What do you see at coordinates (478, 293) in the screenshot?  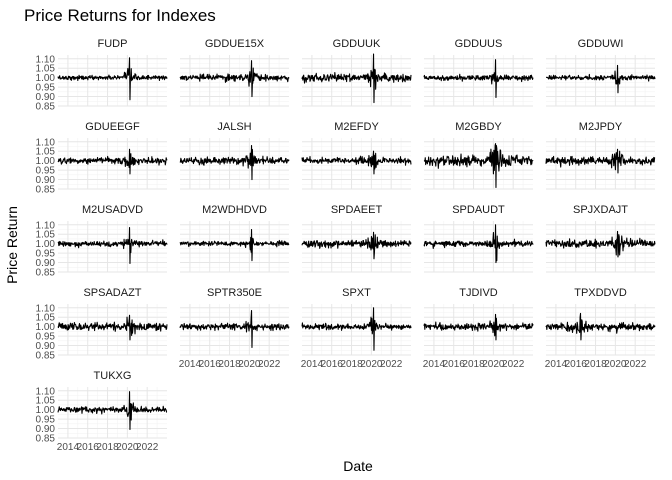 I see `facet-strip-label: TJDIVD` at bounding box center [478, 293].